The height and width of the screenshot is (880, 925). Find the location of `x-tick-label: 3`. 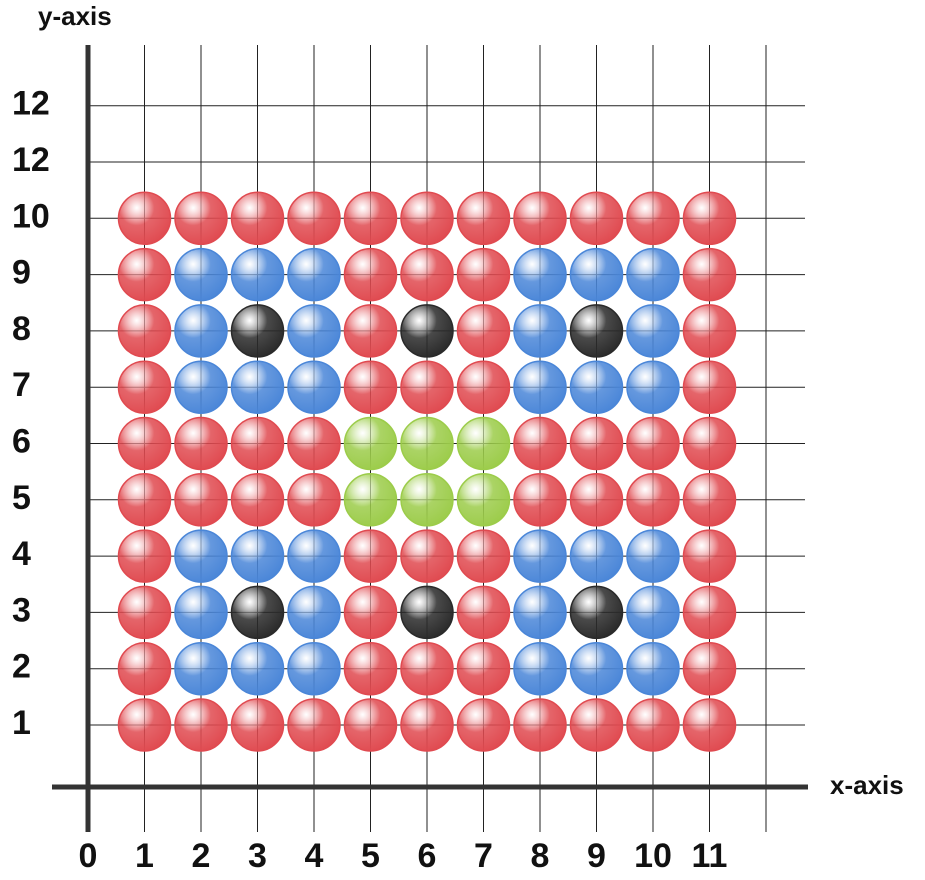

x-tick-label: 3 is located at coordinates (257, 856).